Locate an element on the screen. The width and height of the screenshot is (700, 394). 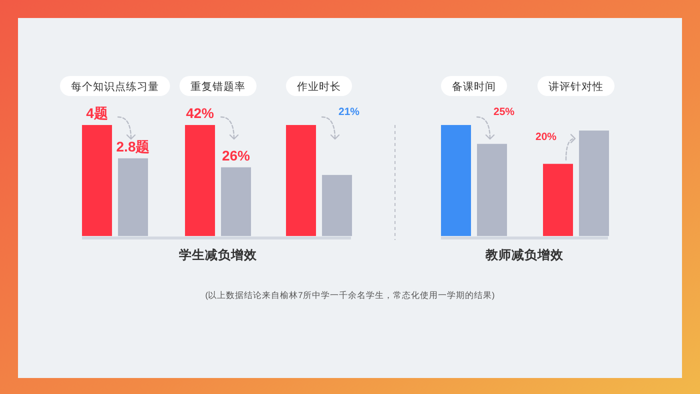
data-label: 42% is located at coordinates (200, 113).